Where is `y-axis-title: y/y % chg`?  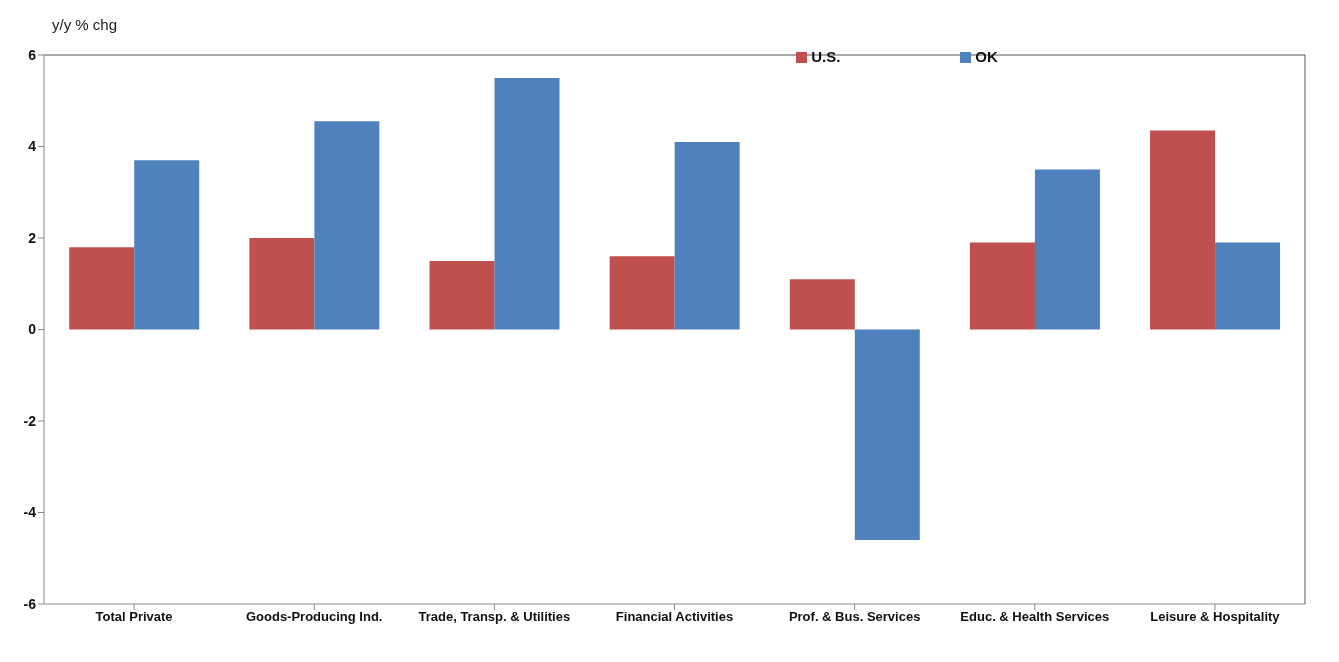
y-axis-title: y/y % chg is located at coordinates (85, 24).